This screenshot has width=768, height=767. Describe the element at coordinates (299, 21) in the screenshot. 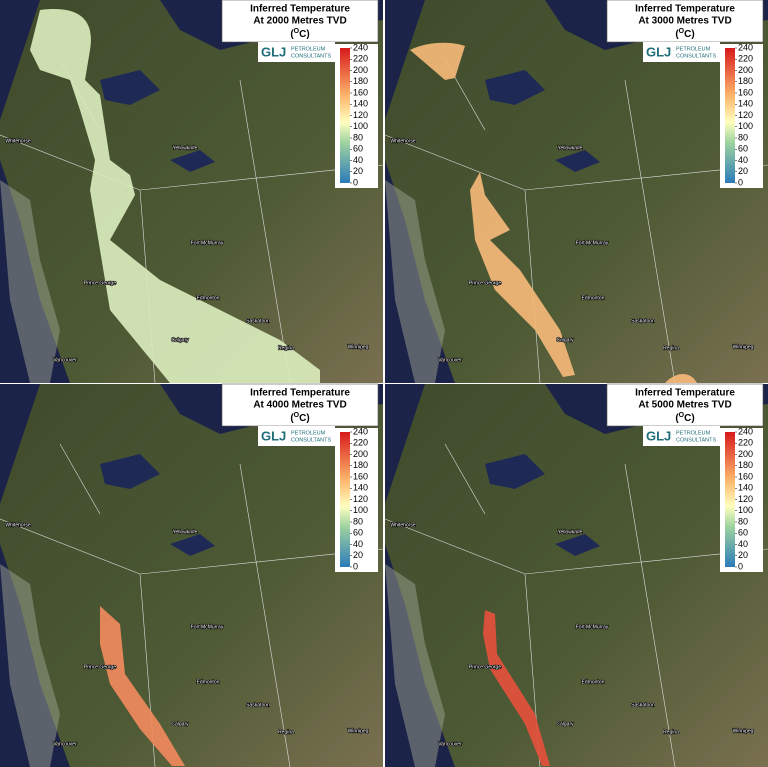

I see `subtitle: At 2000 Metres TVD` at that location.